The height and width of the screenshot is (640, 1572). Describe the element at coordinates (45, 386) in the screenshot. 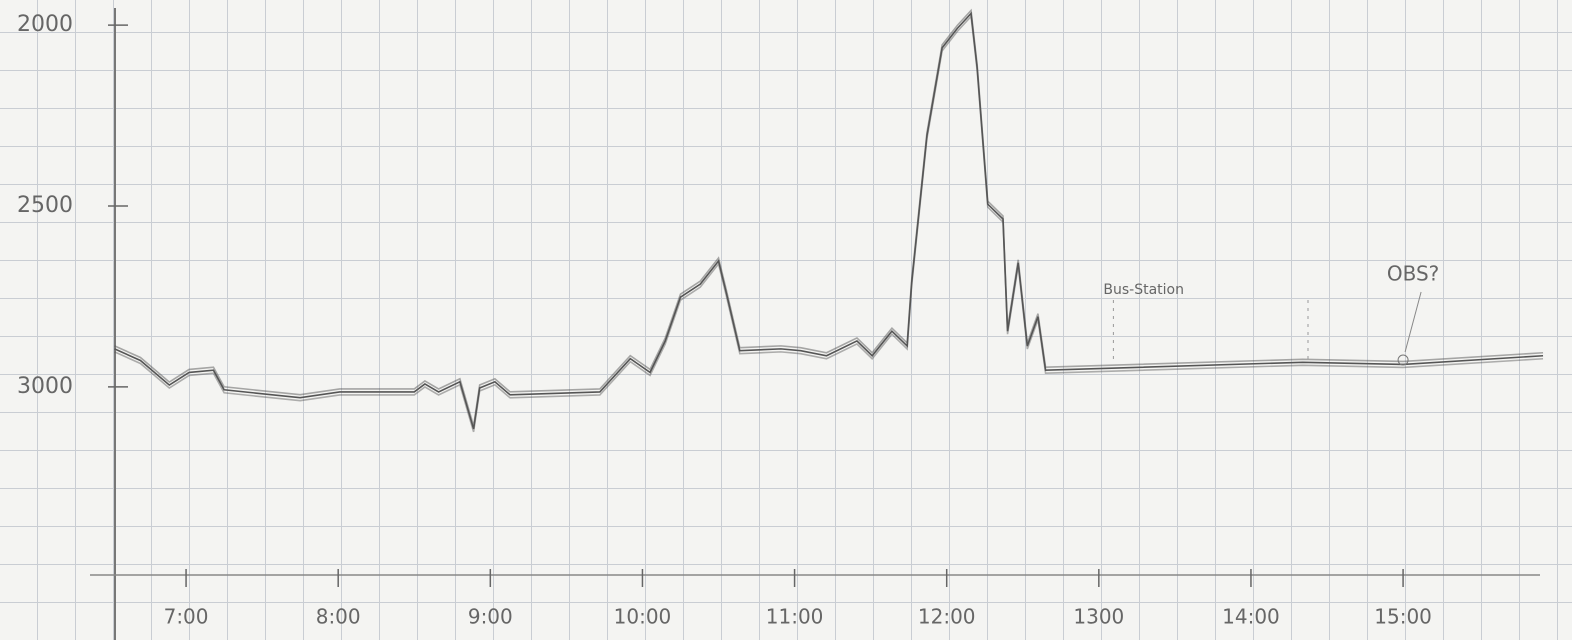

I see `y-tick-label: 3000` at that location.